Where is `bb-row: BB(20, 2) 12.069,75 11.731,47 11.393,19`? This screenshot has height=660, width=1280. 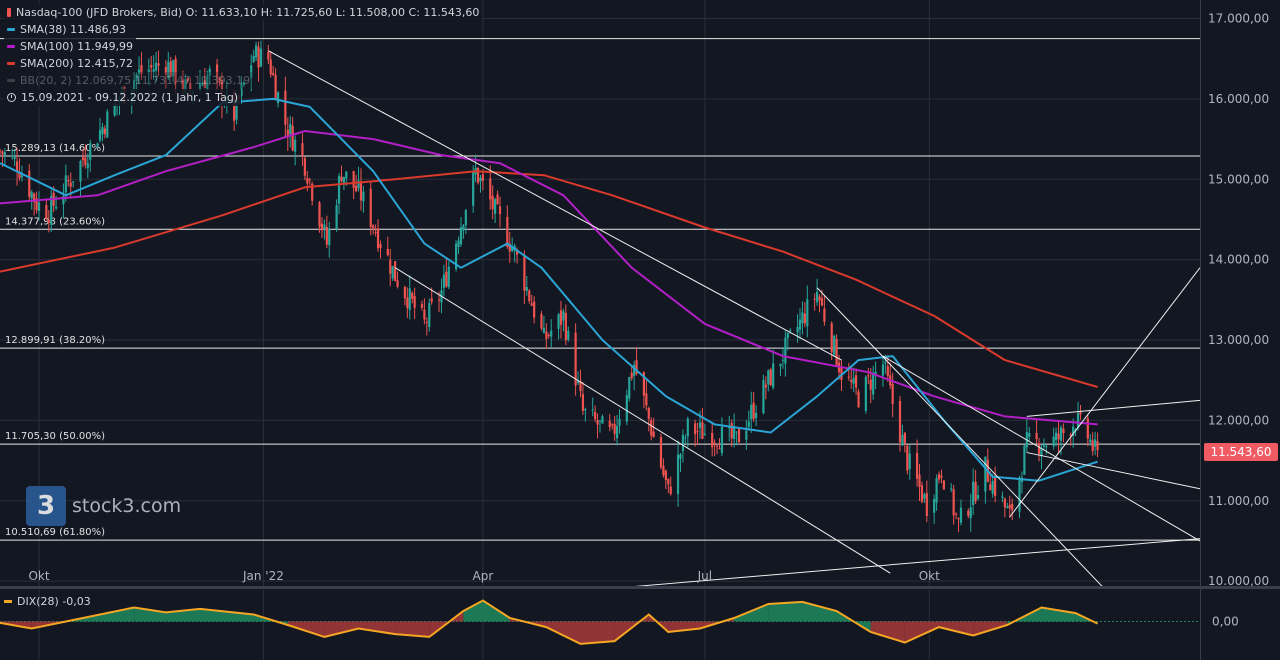
bb-row: BB(20, 2) 12.069,75 11.731,47 11.393,19 is located at coordinates (129, 80).